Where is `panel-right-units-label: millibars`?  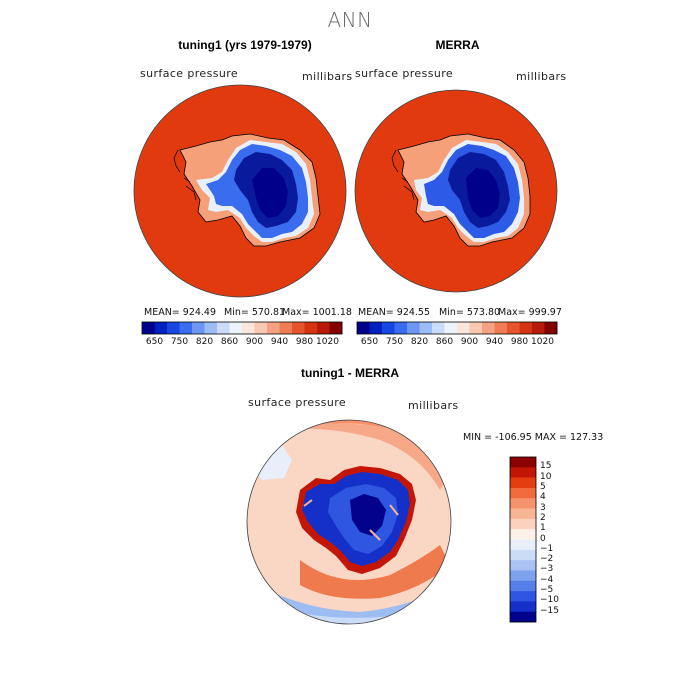
panel-right-units-label: millibars is located at coordinates (541, 76).